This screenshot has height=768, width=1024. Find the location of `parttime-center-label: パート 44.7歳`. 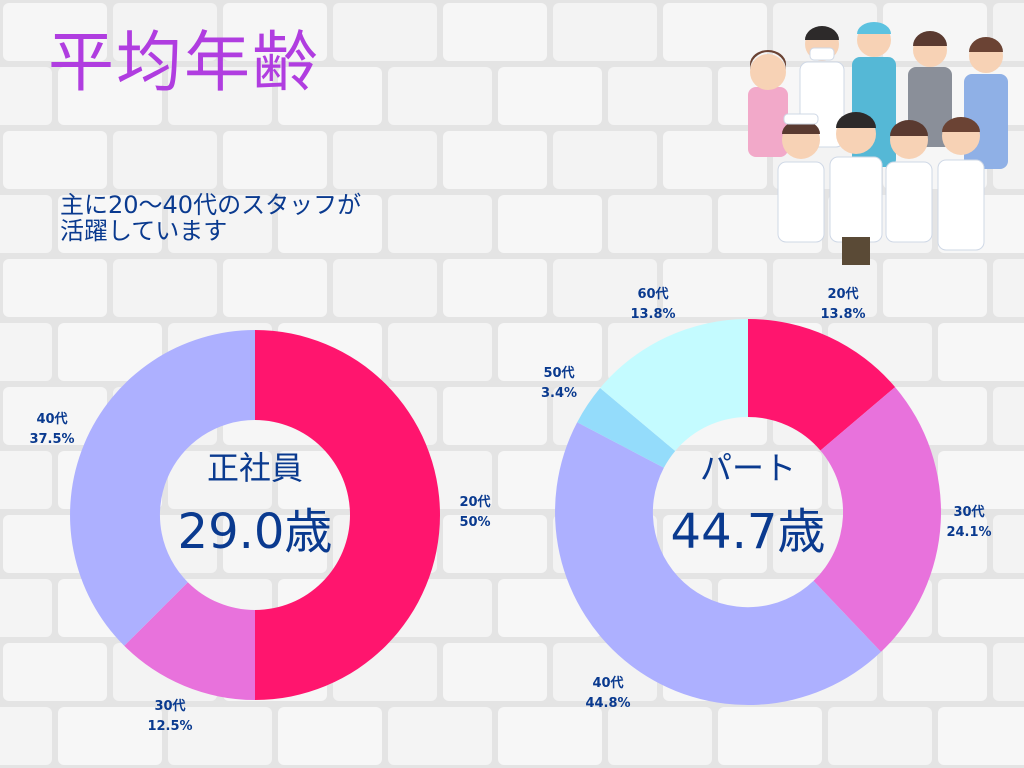

parttime-center-label: パート 44.7歳 is located at coordinates (748, 504).